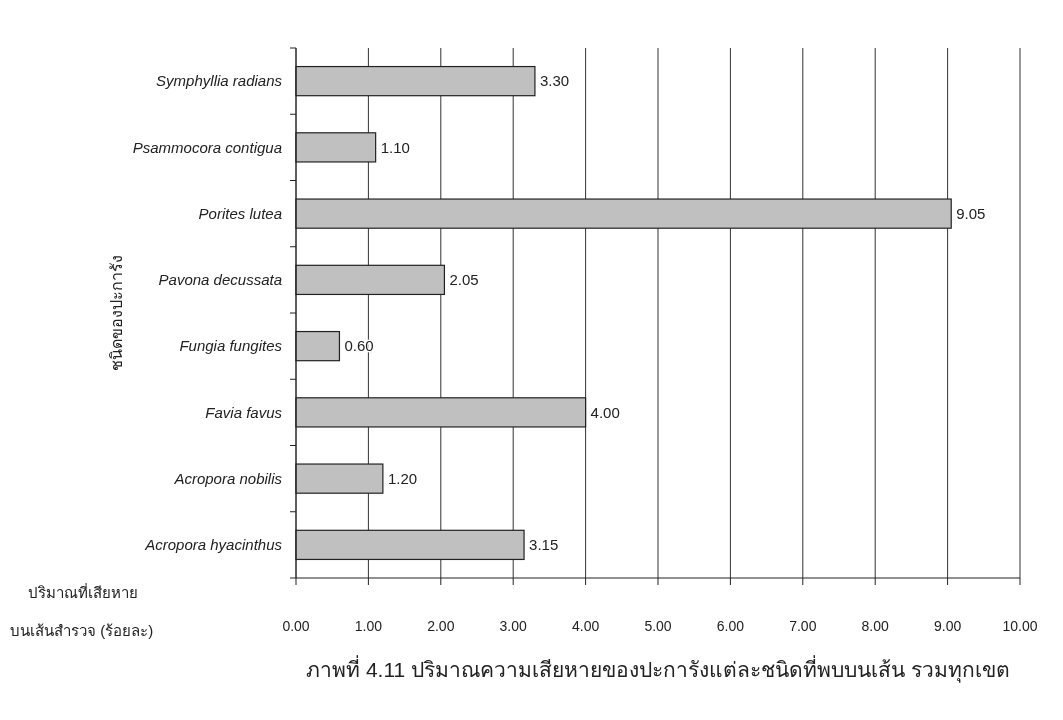 The height and width of the screenshot is (720, 1063). What do you see at coordinates (658, 669) in the screenshot?
I see `text: ภาพที่ 4.11 ปริมาณความเสียหายของปะการังแต่ละชนิดที่พบบนเส้น รวมทุกเขต` at bounding box center [658, 669].